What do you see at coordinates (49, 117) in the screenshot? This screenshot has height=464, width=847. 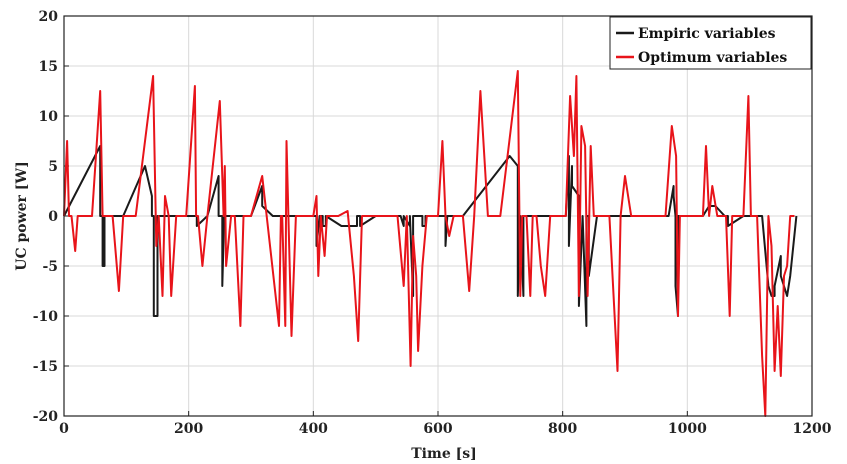 I see `y-tick-label: 10` at bounding box center [49, 117].